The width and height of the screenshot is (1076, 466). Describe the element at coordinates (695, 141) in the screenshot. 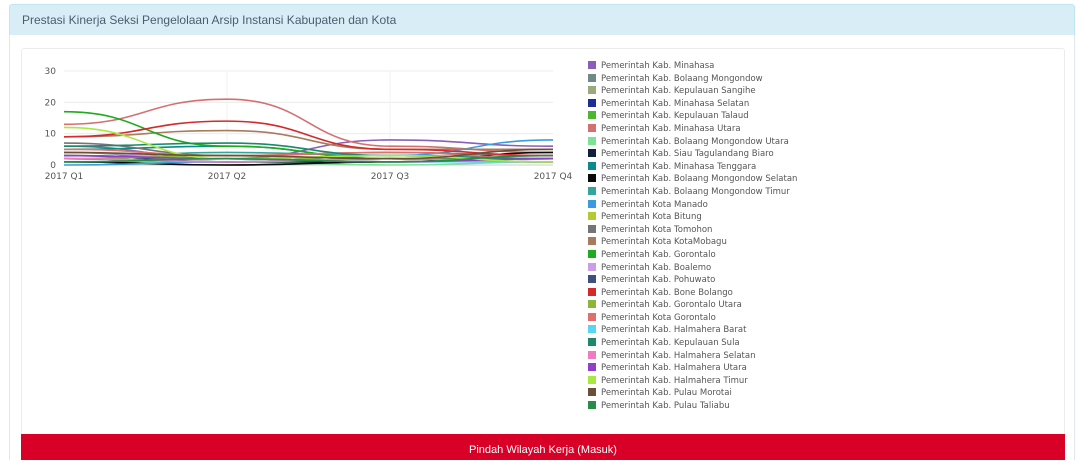

I see `legend-label: Pemerintah Kab. Bolaang Mongondow Utara` at that location.